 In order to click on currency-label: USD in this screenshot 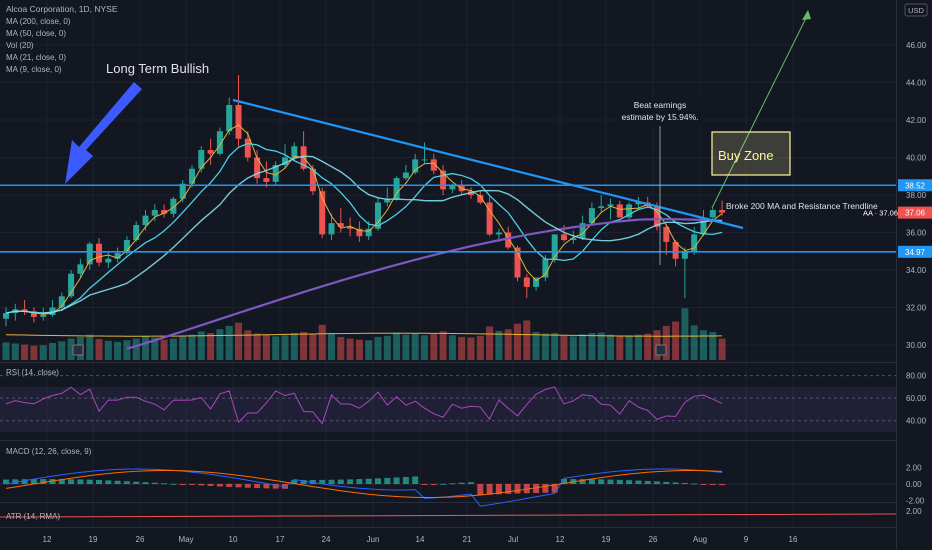, I will do `click(916, 10)`.